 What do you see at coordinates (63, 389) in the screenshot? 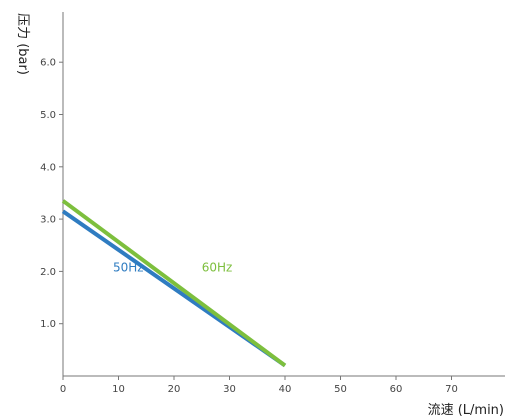
I see `x-tick-label: 0` at bounding box center [63, 389].